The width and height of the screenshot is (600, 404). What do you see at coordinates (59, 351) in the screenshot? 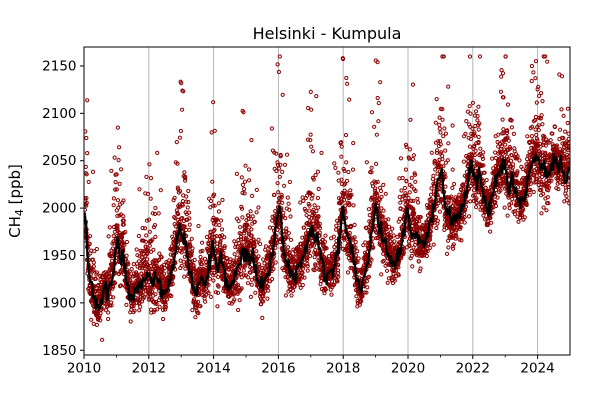
I see `y-tick-label: 1850` at bounding box center [59, 351].